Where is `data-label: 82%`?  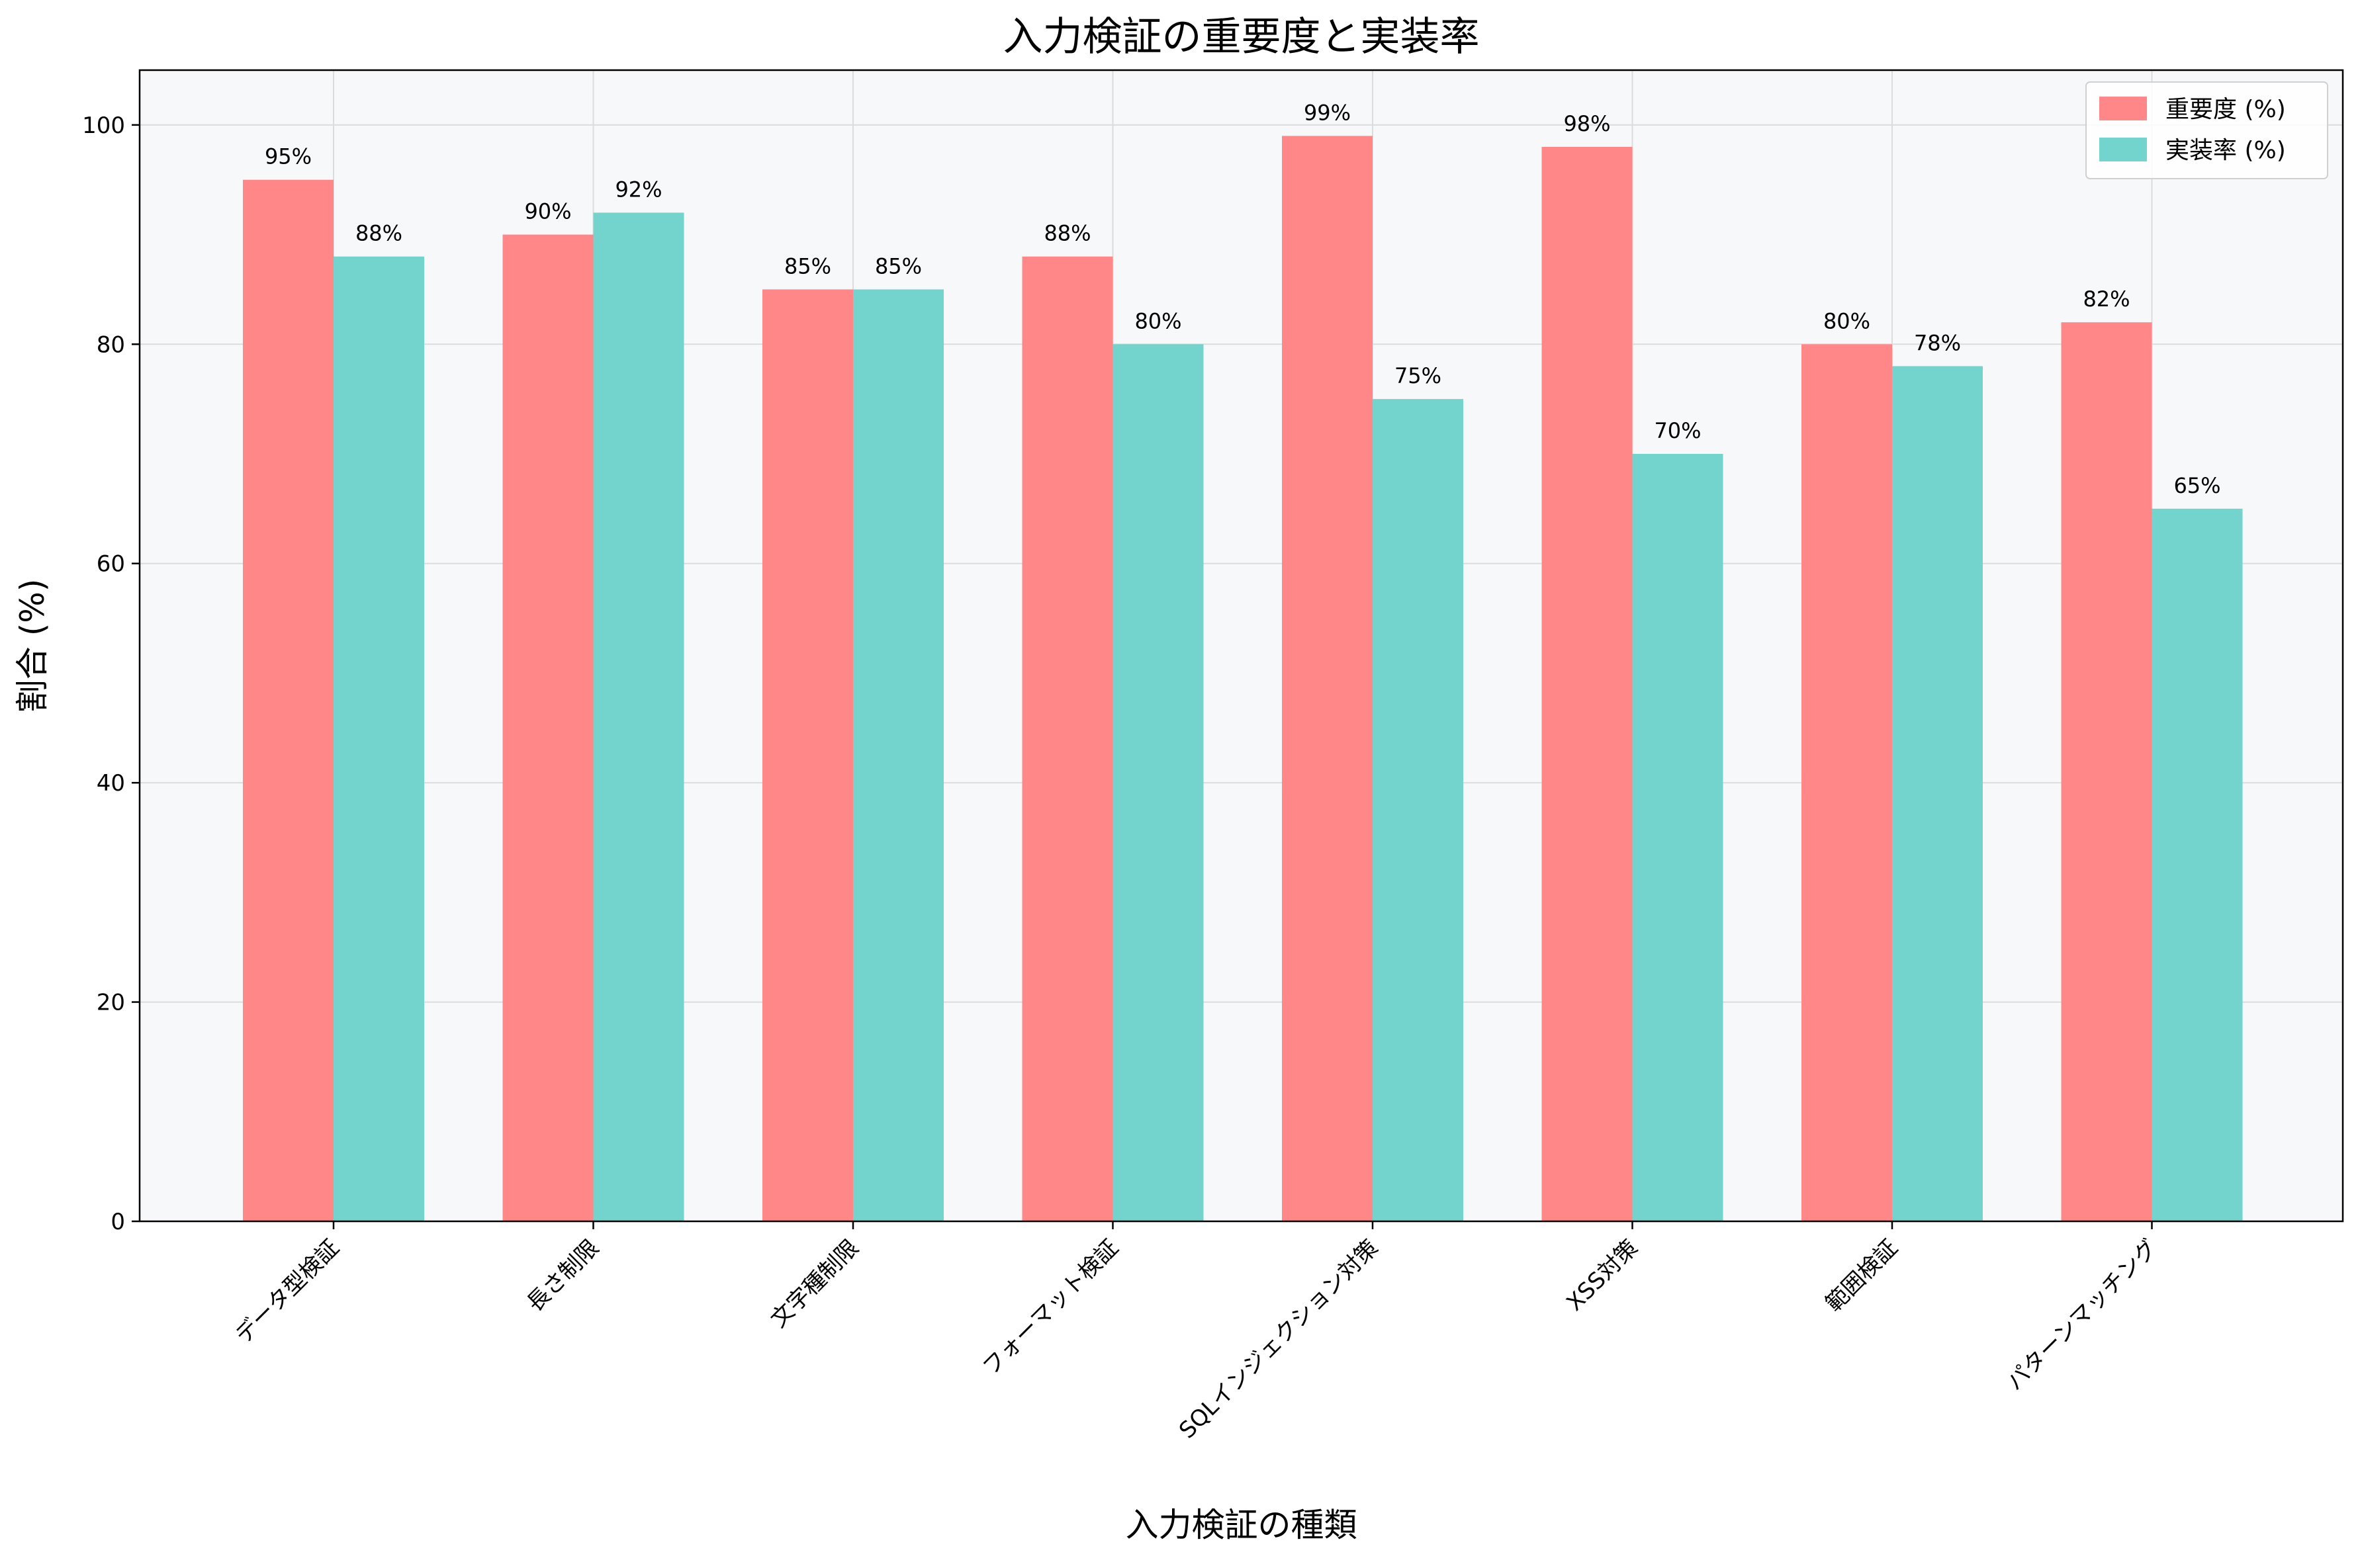 data-label: 82% is located at coordinates (2106, 299).